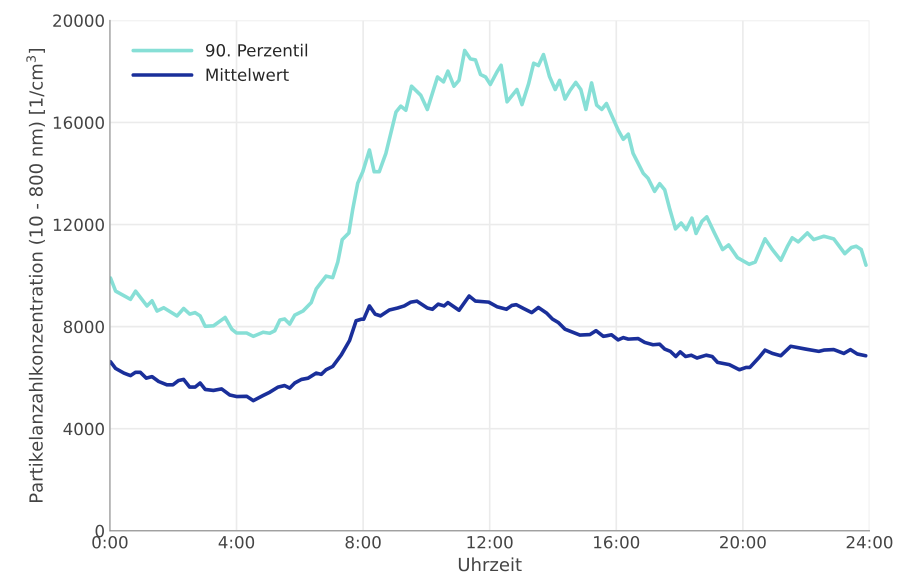 The height and width of the screenshot is (582, 901). What do you see at coordinates (247, 75) in the screenshot?
I see `legend-label: Mittelwert` at bounding box center [247, 75].